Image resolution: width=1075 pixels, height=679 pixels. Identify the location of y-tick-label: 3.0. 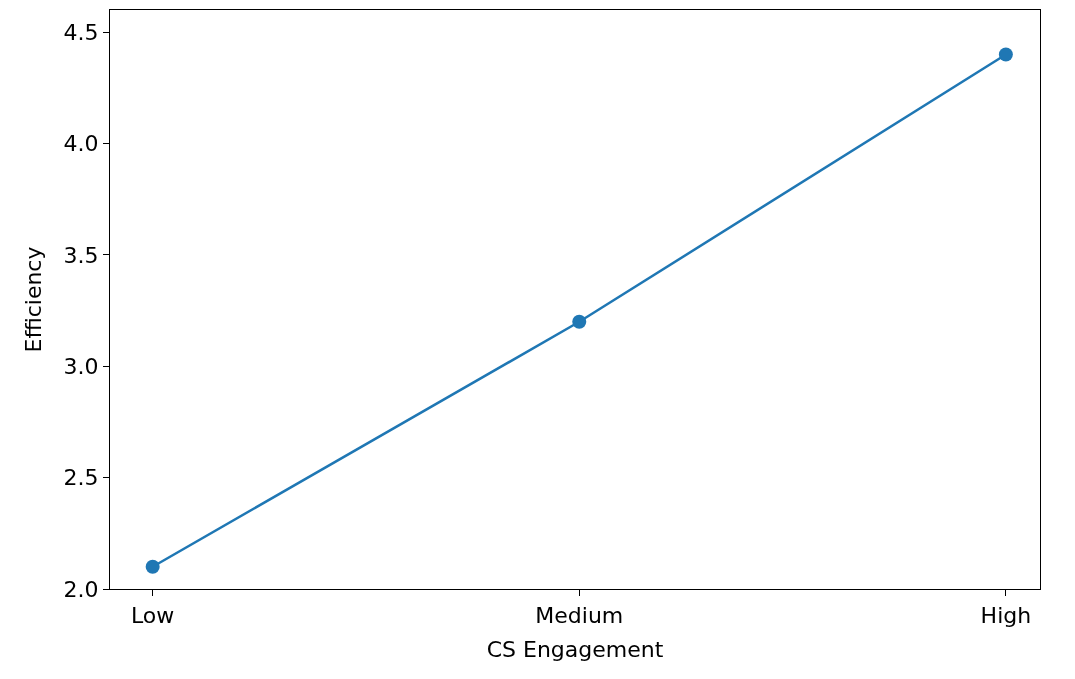
(81, 367).